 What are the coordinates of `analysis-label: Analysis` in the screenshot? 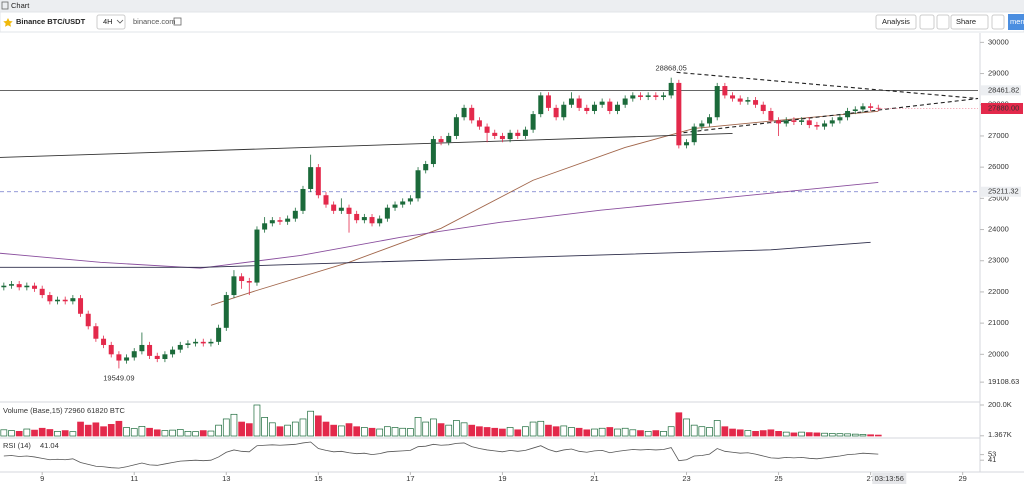 It's located at (896, 21).